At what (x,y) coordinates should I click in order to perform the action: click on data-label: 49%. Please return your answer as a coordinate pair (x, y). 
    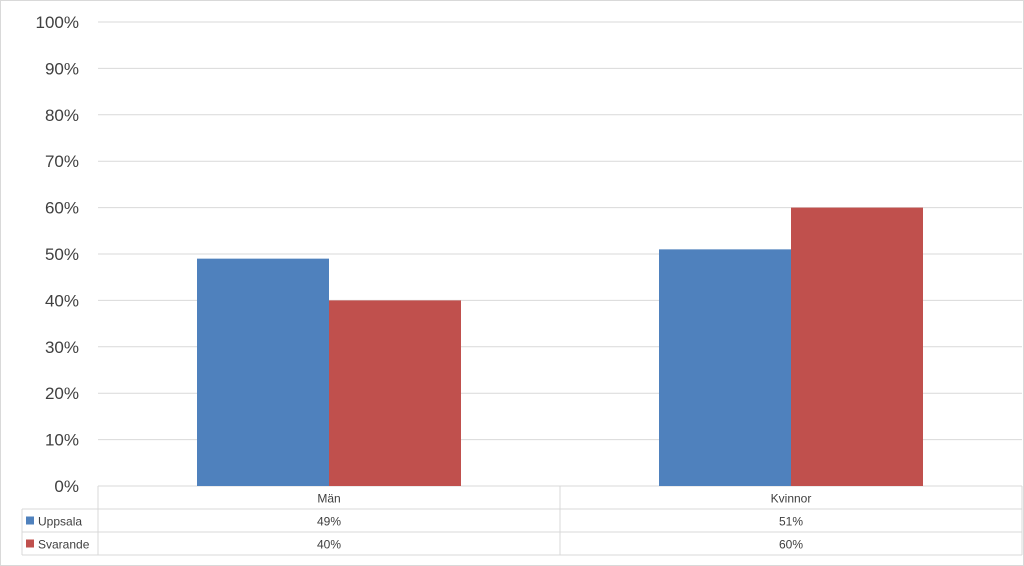
    Looking at the image, I should click on (329, 522).